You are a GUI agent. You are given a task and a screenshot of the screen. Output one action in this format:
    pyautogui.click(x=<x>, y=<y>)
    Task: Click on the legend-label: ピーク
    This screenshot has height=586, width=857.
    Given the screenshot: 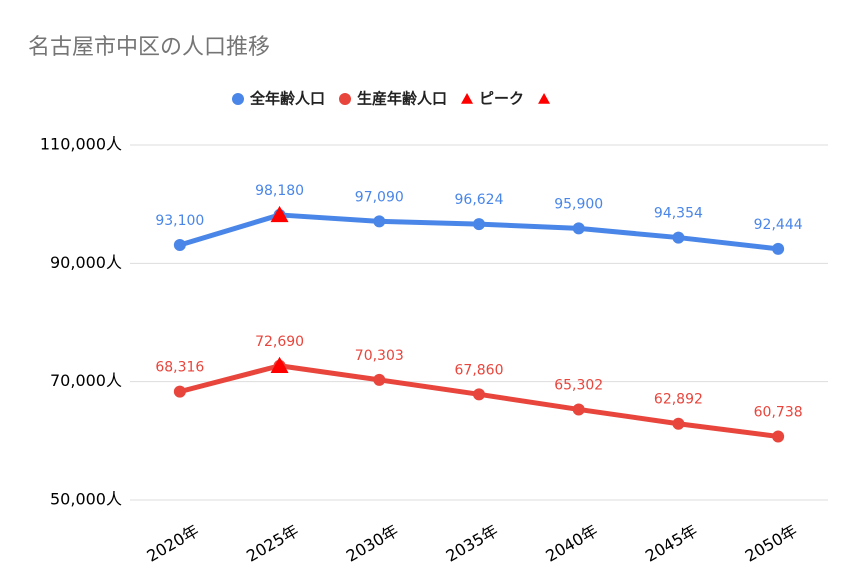 What is the action you would take?
    pyautogui.click(x=501, y=99)
    